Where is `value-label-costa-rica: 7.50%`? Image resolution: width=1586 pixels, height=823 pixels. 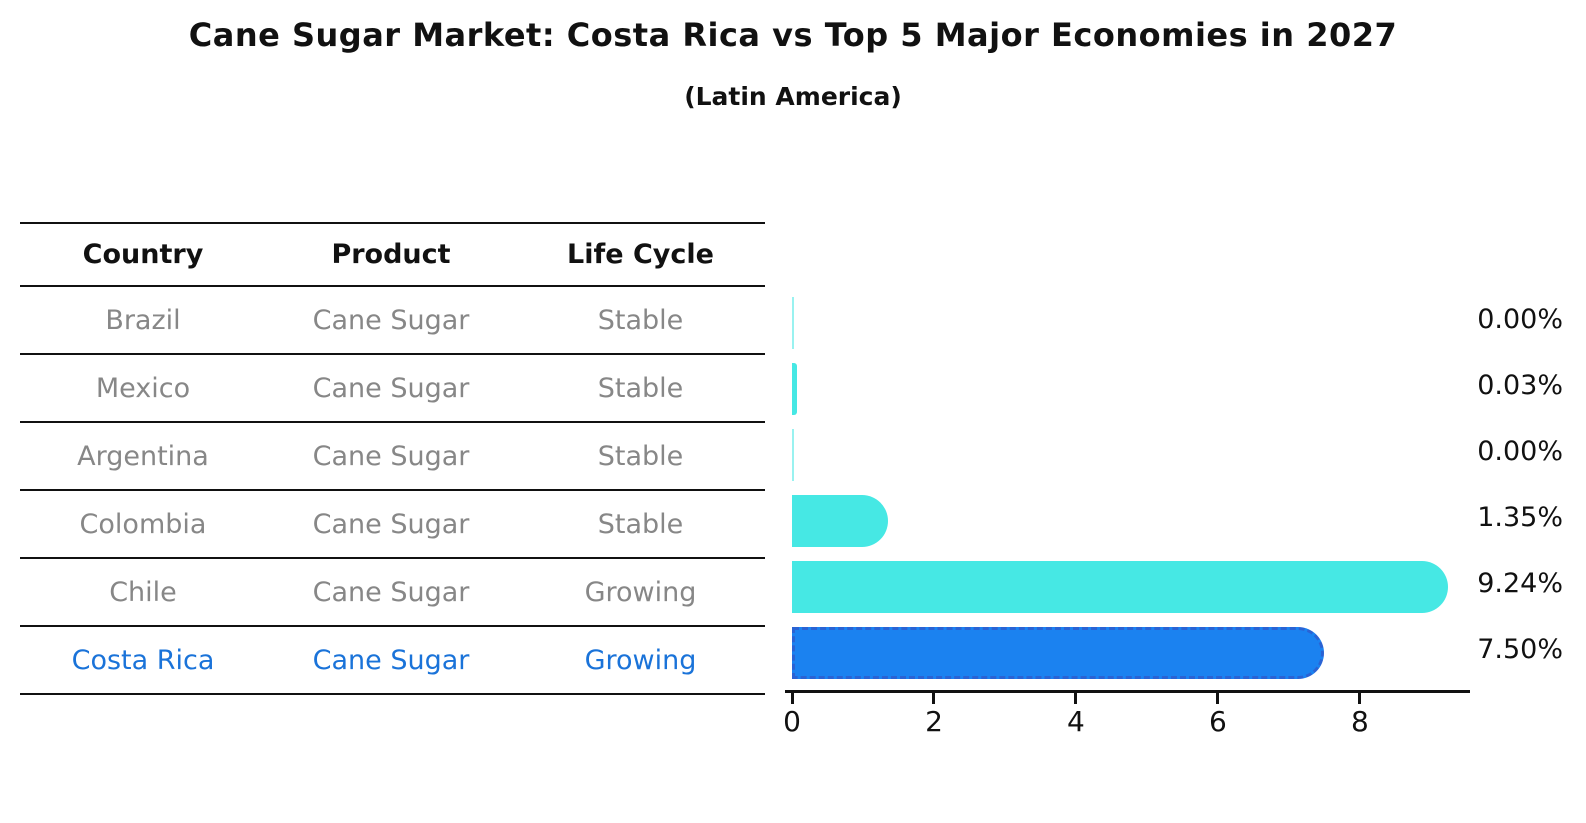 value-label-costa-rica: 7.50% is located at coordinates (1520, 649).